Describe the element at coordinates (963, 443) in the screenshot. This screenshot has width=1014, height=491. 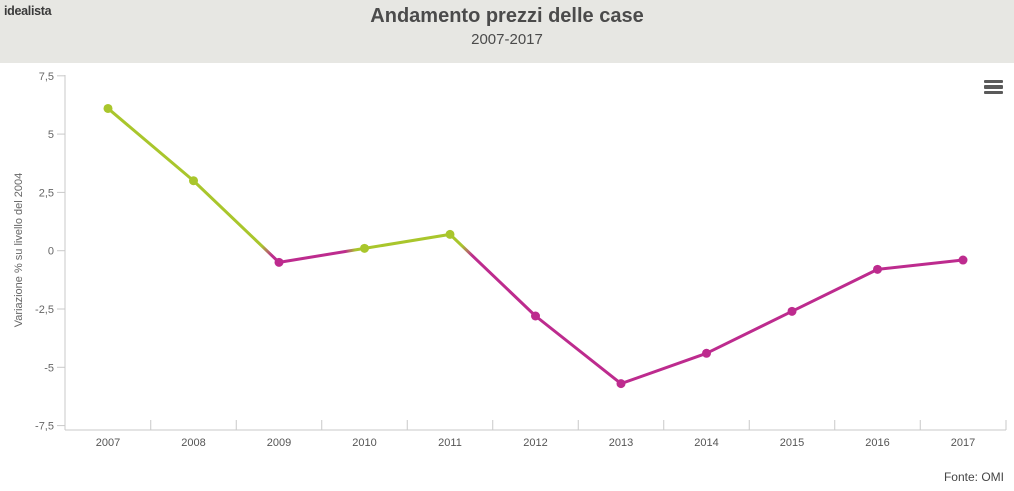
I see `x-tick-label: 2017` at that location.